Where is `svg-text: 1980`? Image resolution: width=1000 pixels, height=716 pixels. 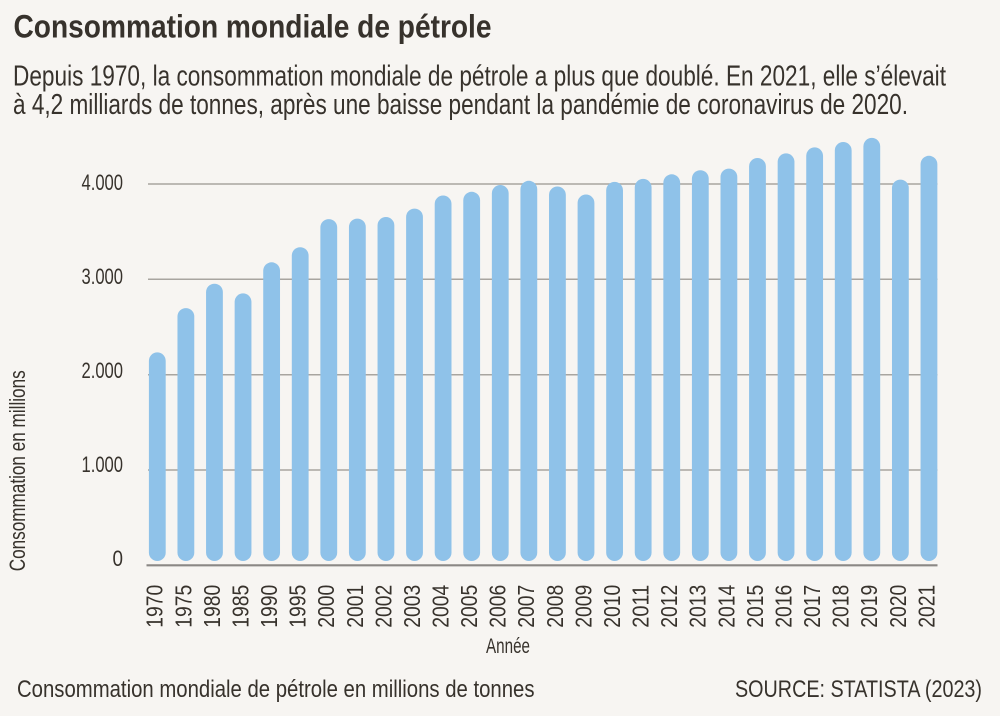 svg-text: 1980 is located at coordinates (212, 606).